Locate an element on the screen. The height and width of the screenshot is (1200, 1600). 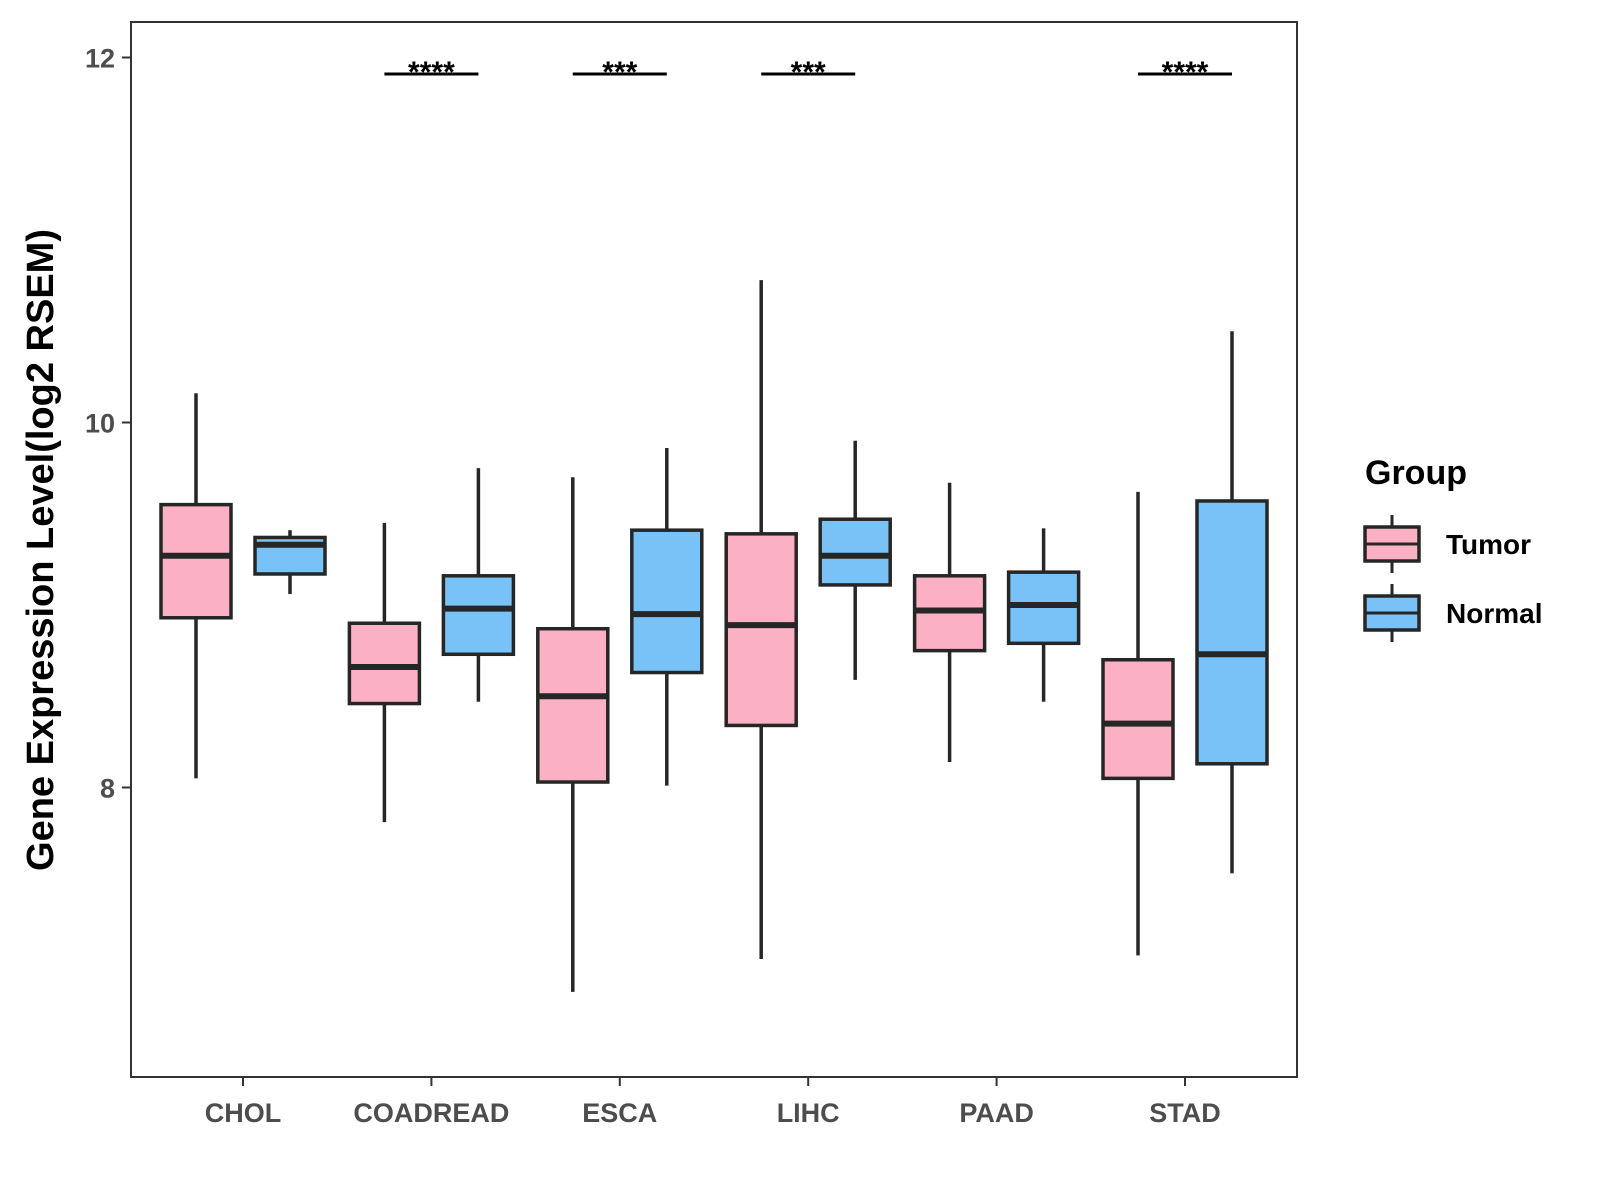
box-normal-lihc is located at coordinates (855, 560).